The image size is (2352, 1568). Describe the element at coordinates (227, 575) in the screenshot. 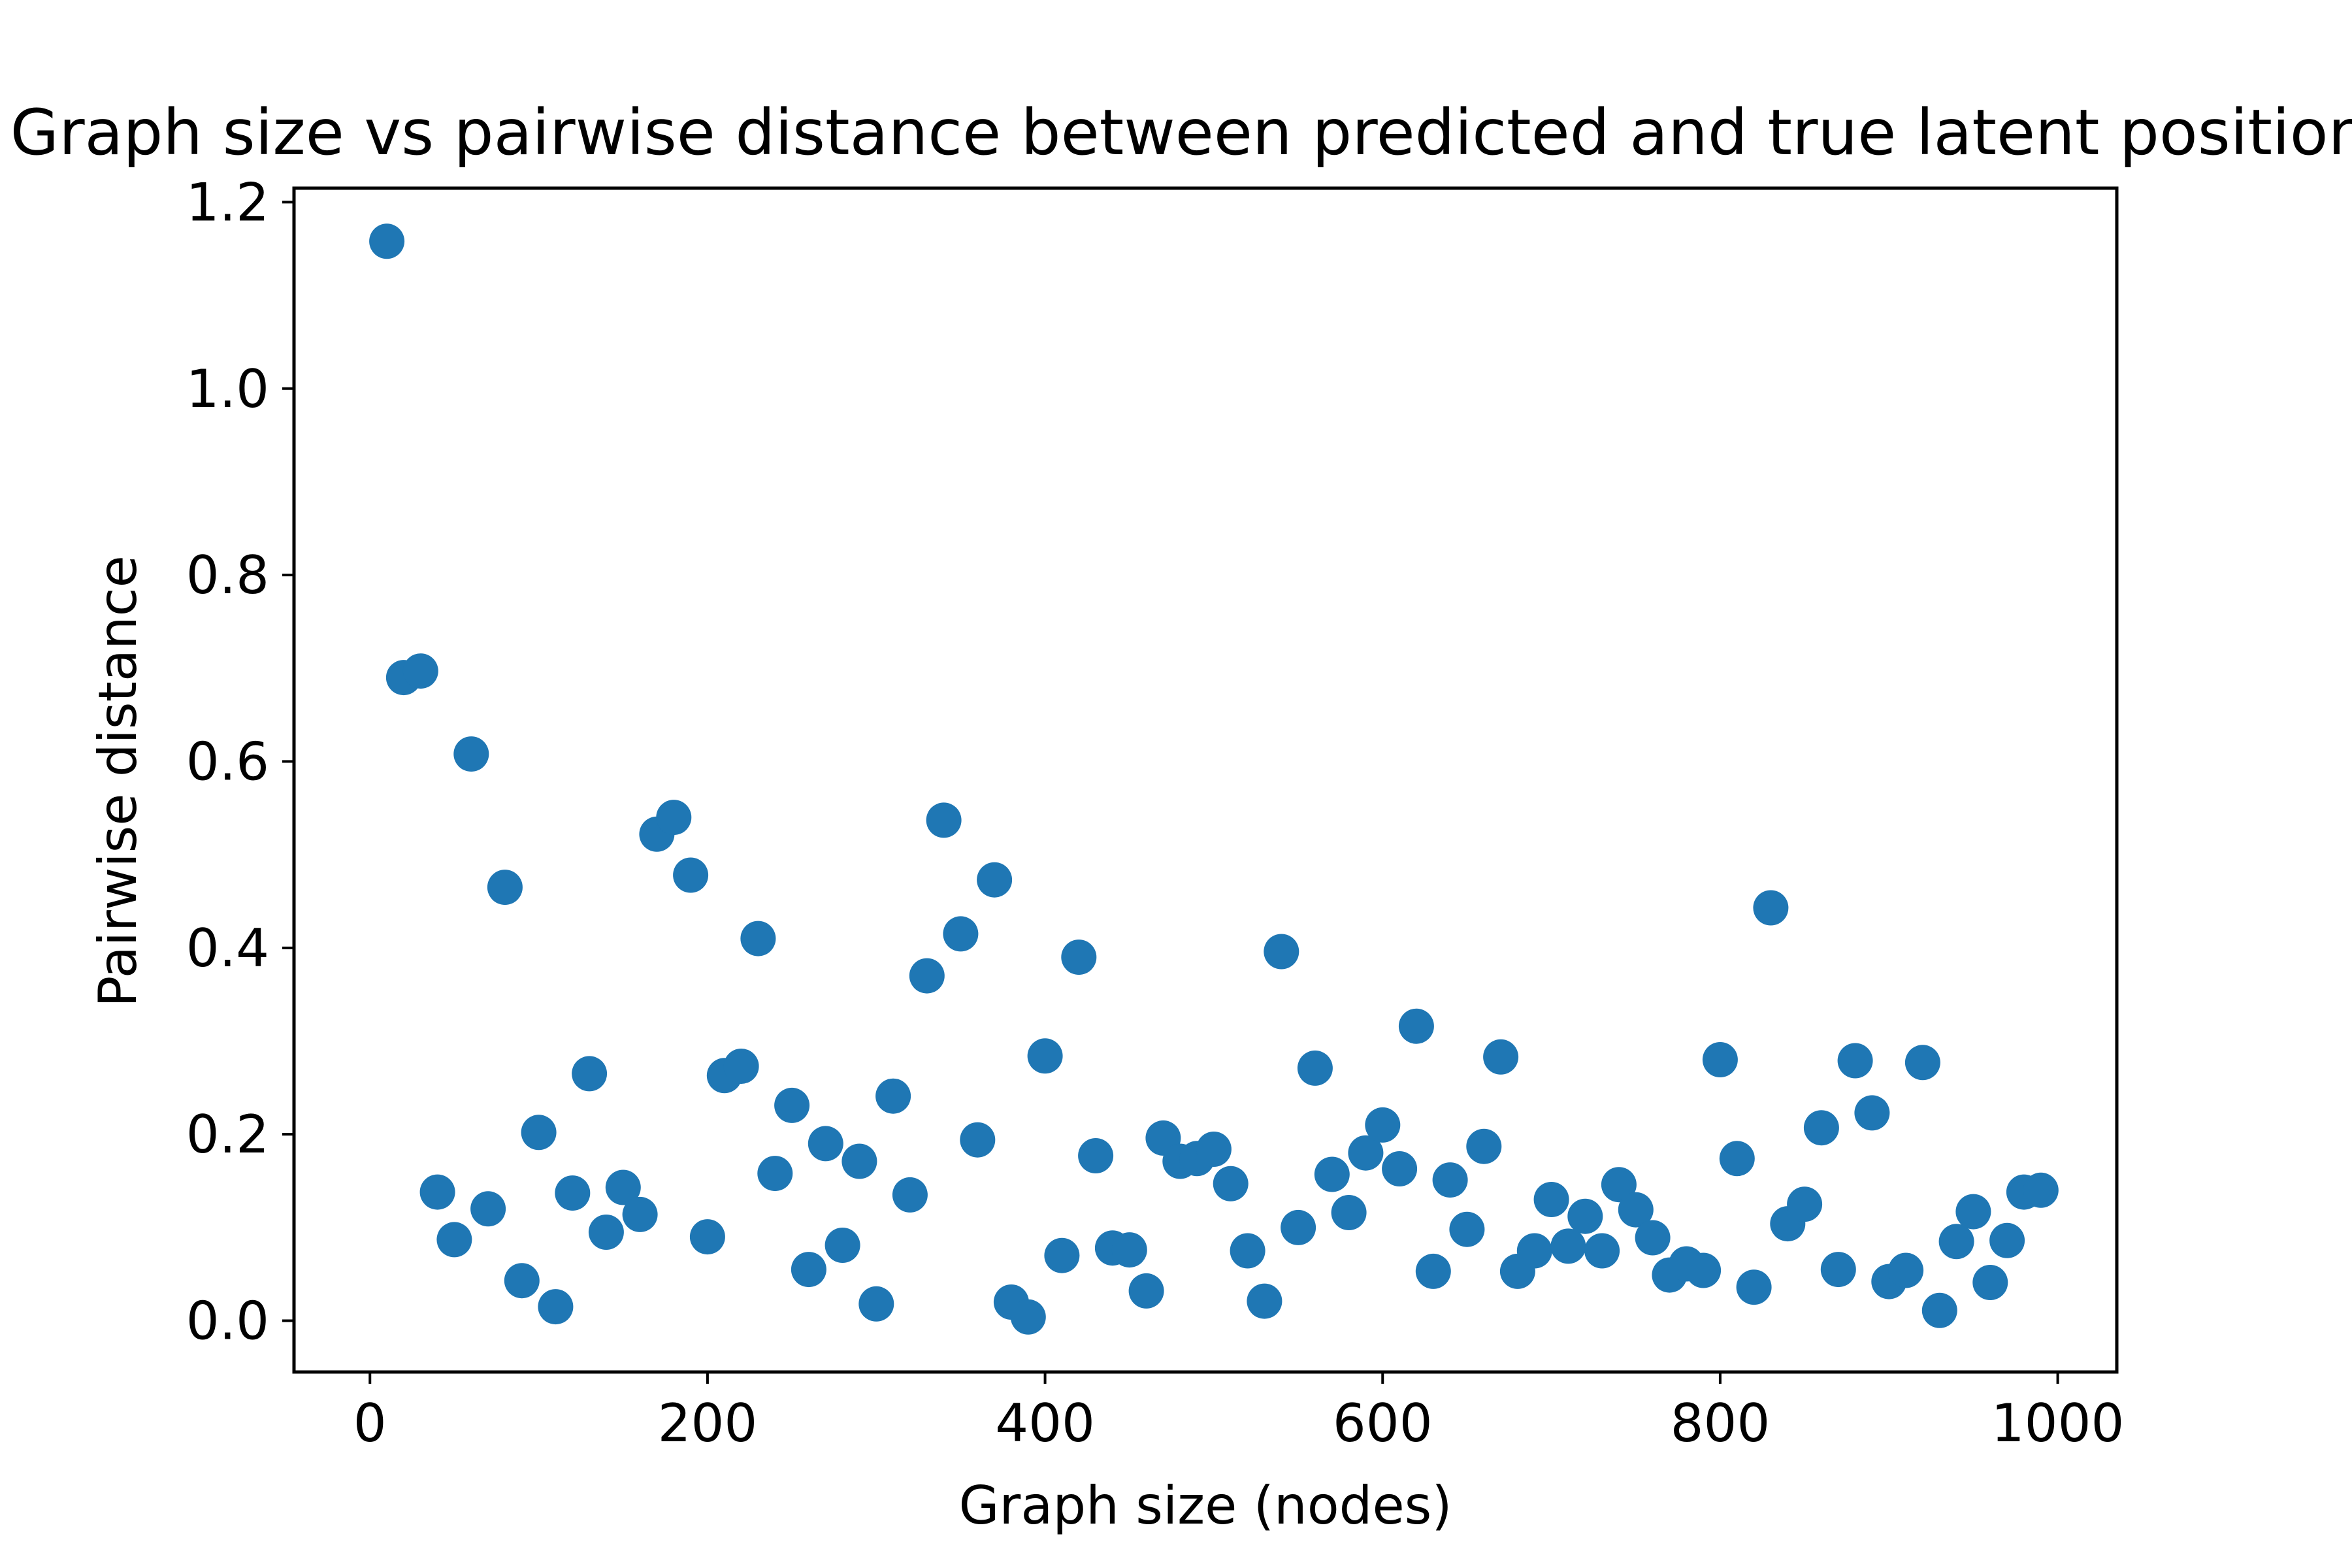

I see `y-tick-label: 0.8` at that location.